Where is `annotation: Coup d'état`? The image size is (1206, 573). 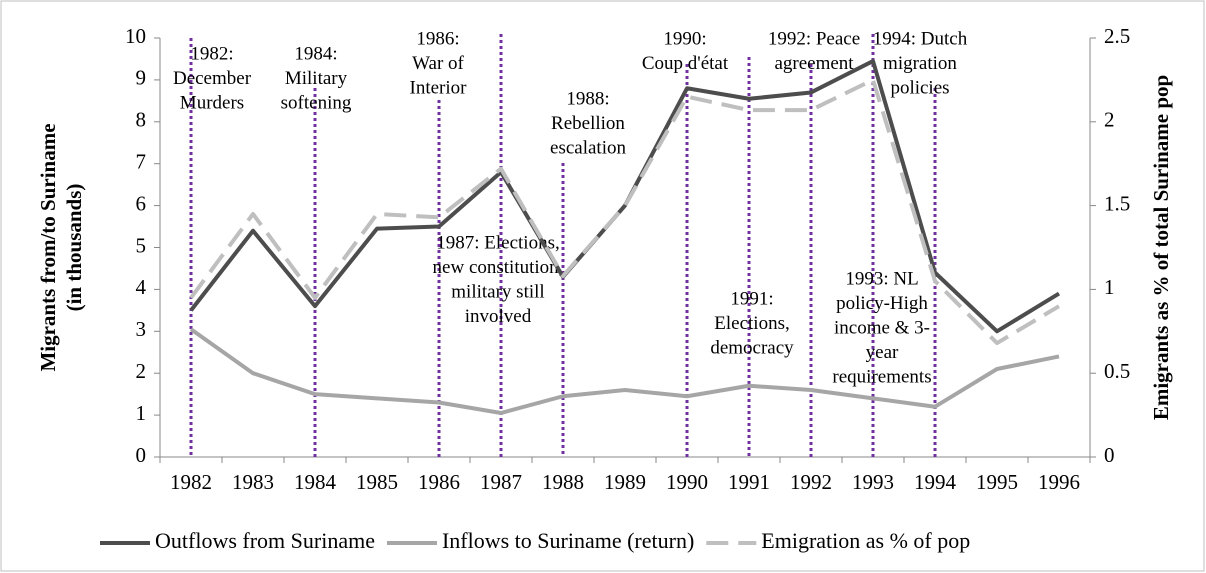
annotation: Coup d'état is located at coordinates (685, 63).